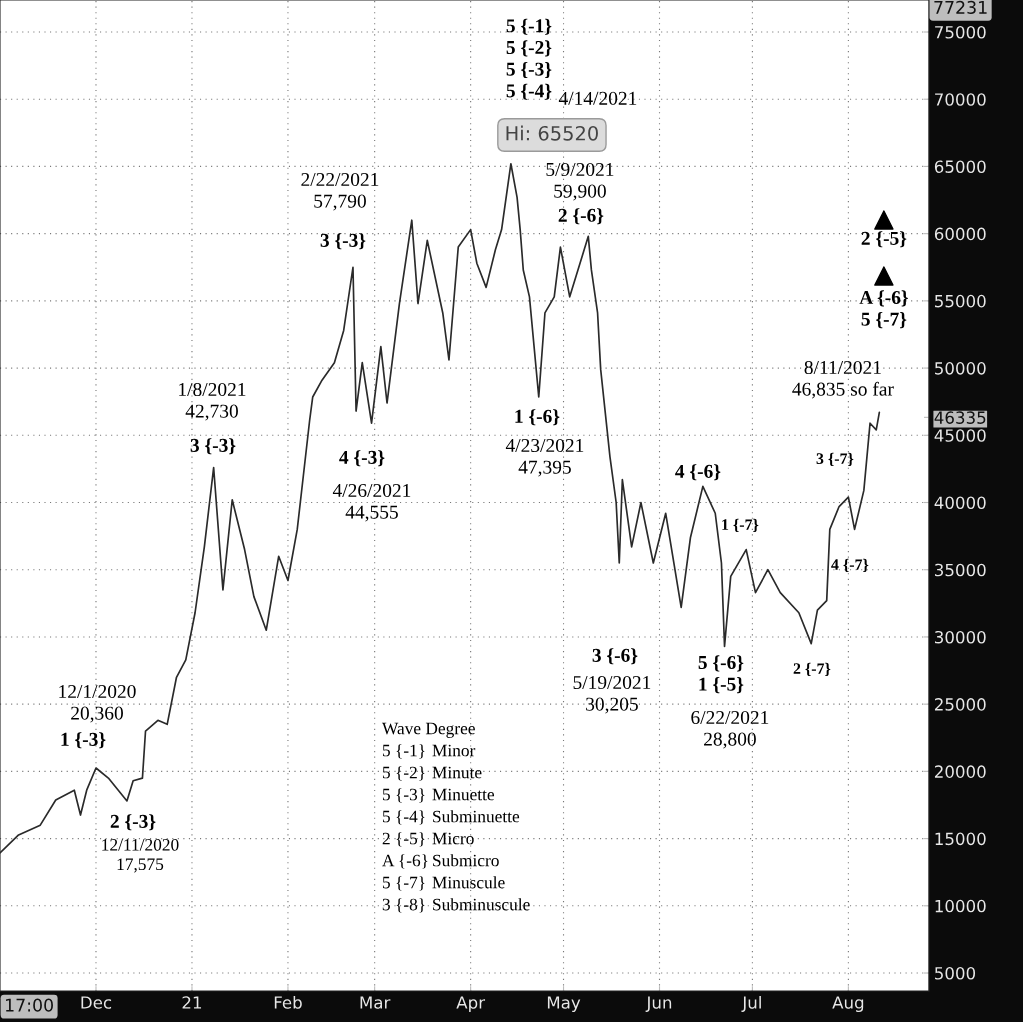  Describe the element at coordinates (960, 503) in the screenshot. I see `y-tick-label: 40000` at that location.